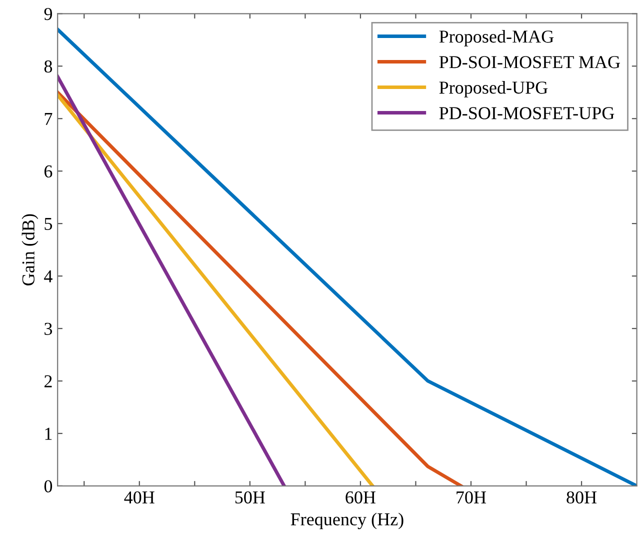 The width and height of the screenshot is (640, 546). I want to click on y-tick-label: 0, so click(48, 486).